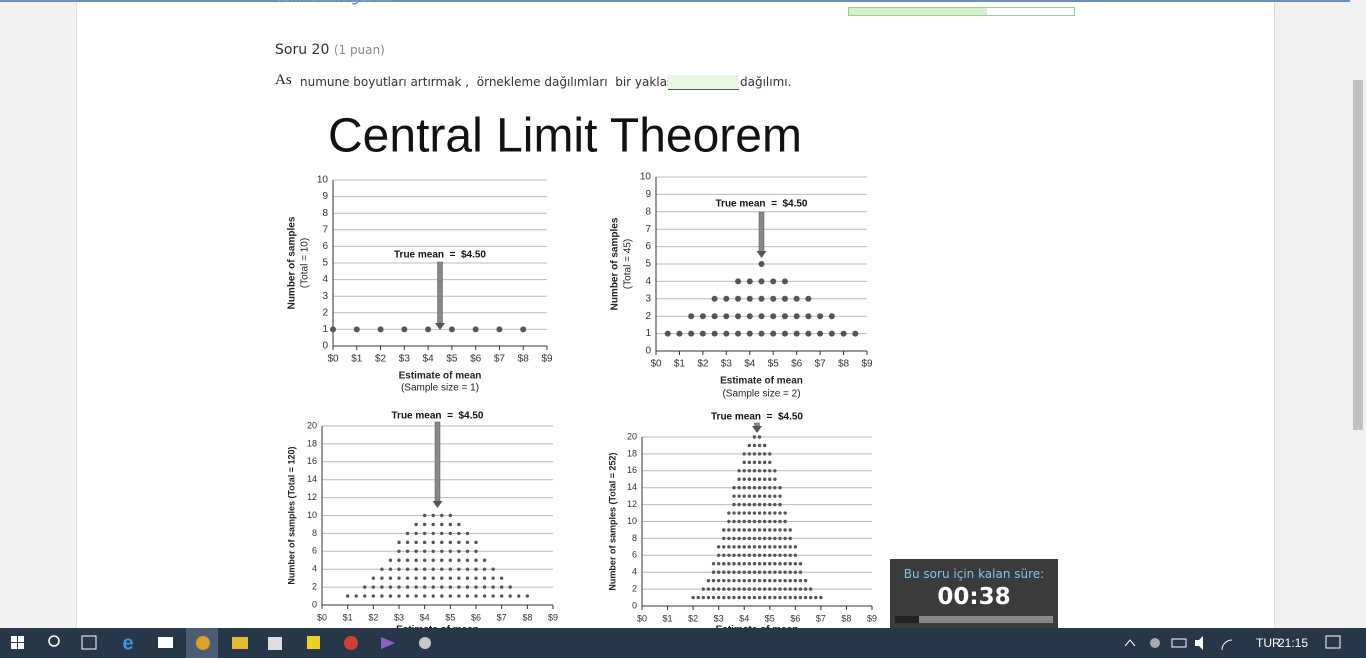  What do you see at coordinates (359, 50) in the screenshot?
I see `question-points: (1 puan)` at bounding box center [359, 50].